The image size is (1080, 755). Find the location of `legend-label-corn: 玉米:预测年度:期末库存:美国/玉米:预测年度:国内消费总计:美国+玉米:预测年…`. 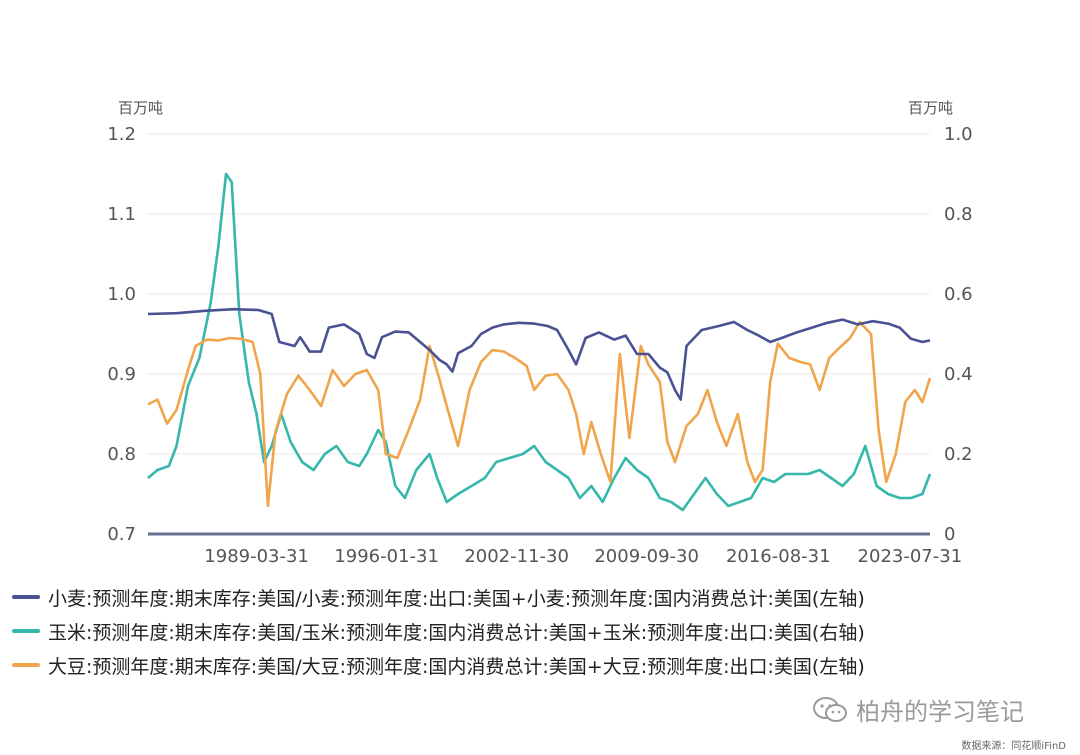

legend-label-corn: 玉米:预测年度:期末库存:美国/玉米:预测年度:国内消费总计:美国+玉米:预测年… is located at coordinates (456, 632).